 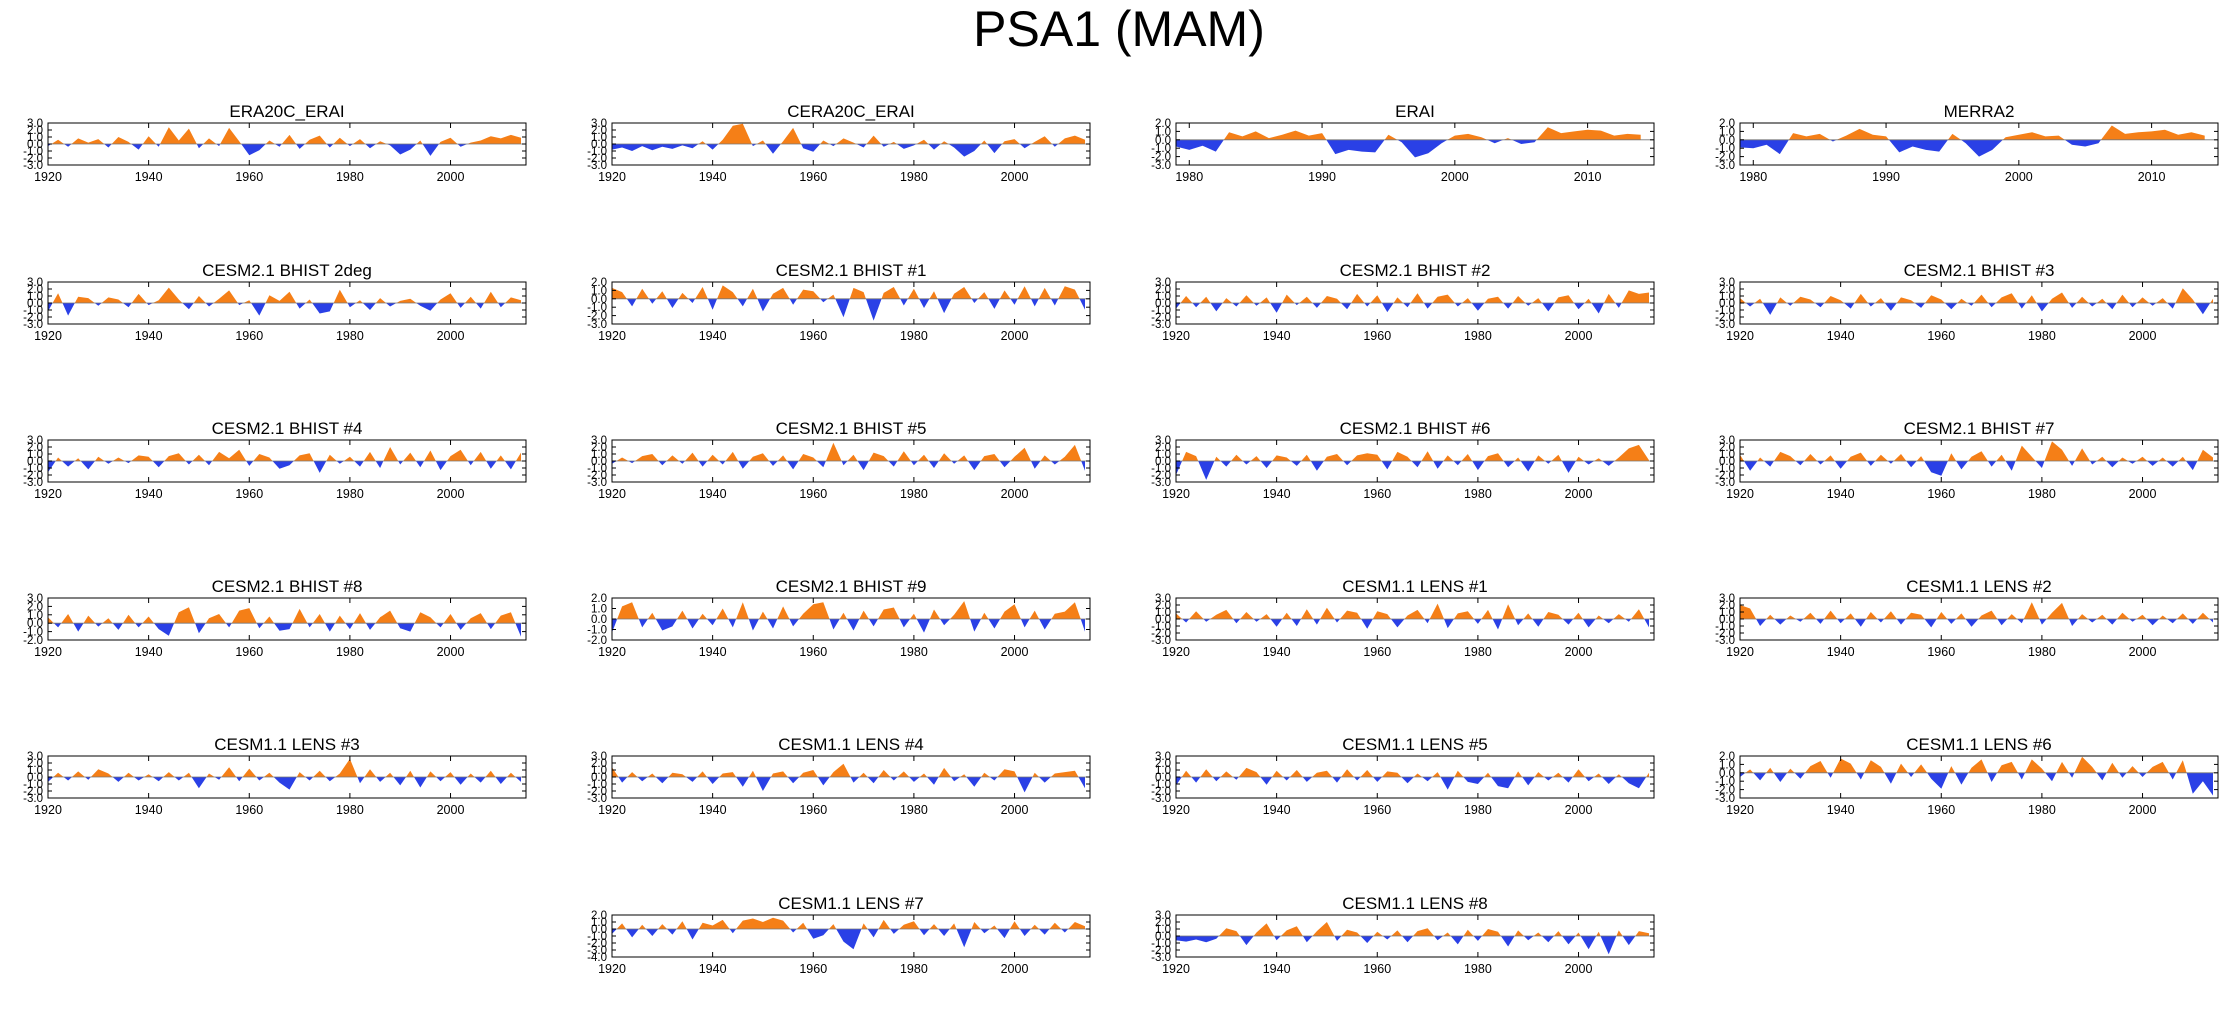 I want to click on panel-title: CESM2.1 BHIST #4, so click(x=287, y=428).